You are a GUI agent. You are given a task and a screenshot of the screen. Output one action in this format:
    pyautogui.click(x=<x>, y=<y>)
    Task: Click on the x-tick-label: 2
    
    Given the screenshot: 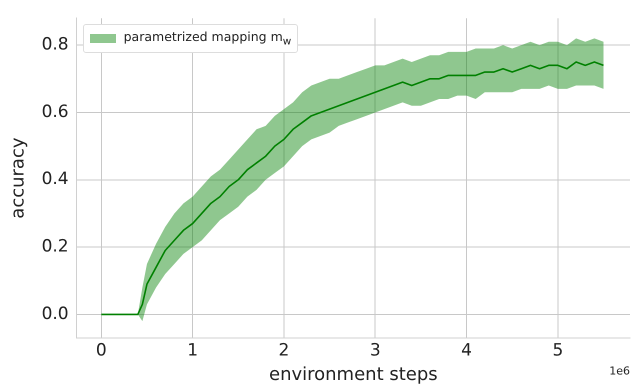 What is the action you would take?
    pyautogui.click(x=284, y=350)
    